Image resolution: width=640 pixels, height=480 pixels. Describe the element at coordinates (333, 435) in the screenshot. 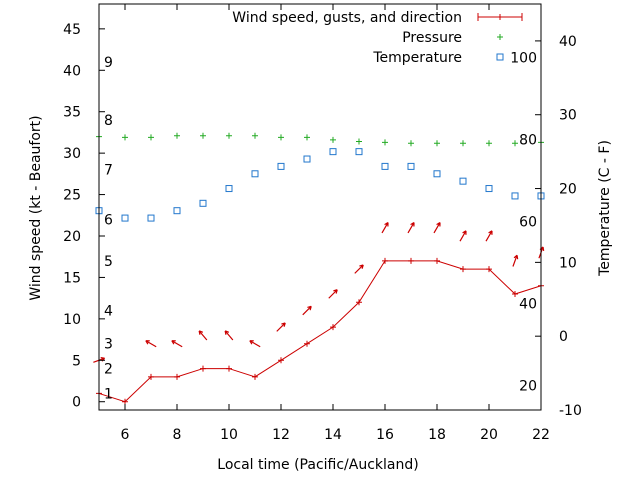

I see `x-tick-label: 14` at that location.